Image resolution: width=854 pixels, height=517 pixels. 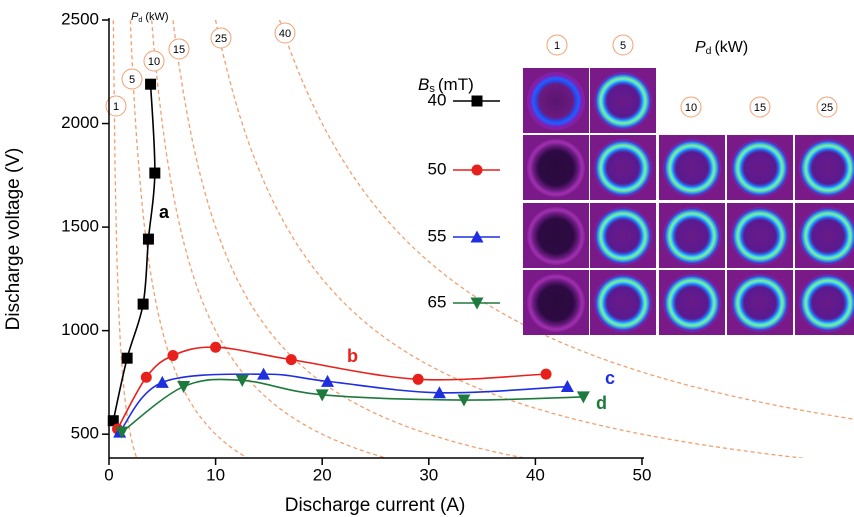 I want to click on column-label: 25, so click(x=827, y=108).